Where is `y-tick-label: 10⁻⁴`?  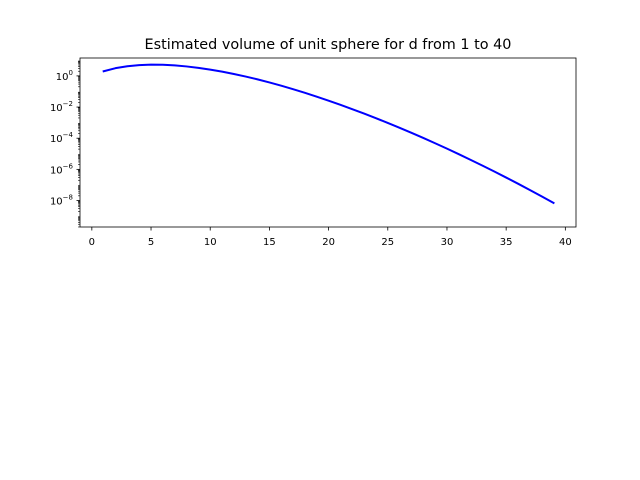 y-tick-label: 10⁻⁴ is located at coordinates (62, 138).